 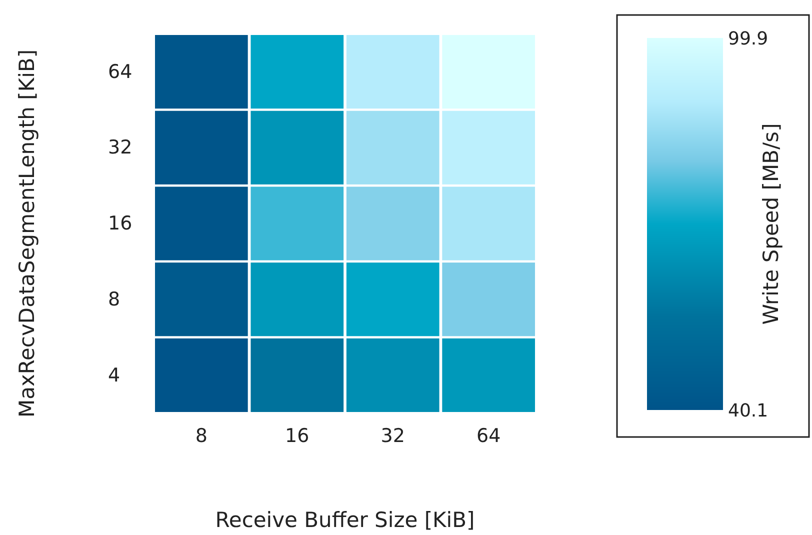 What do you see at coordinates (120, 223) in the screenshot?
I see `y-tick-label: 16` at bounding box center [120, 223].